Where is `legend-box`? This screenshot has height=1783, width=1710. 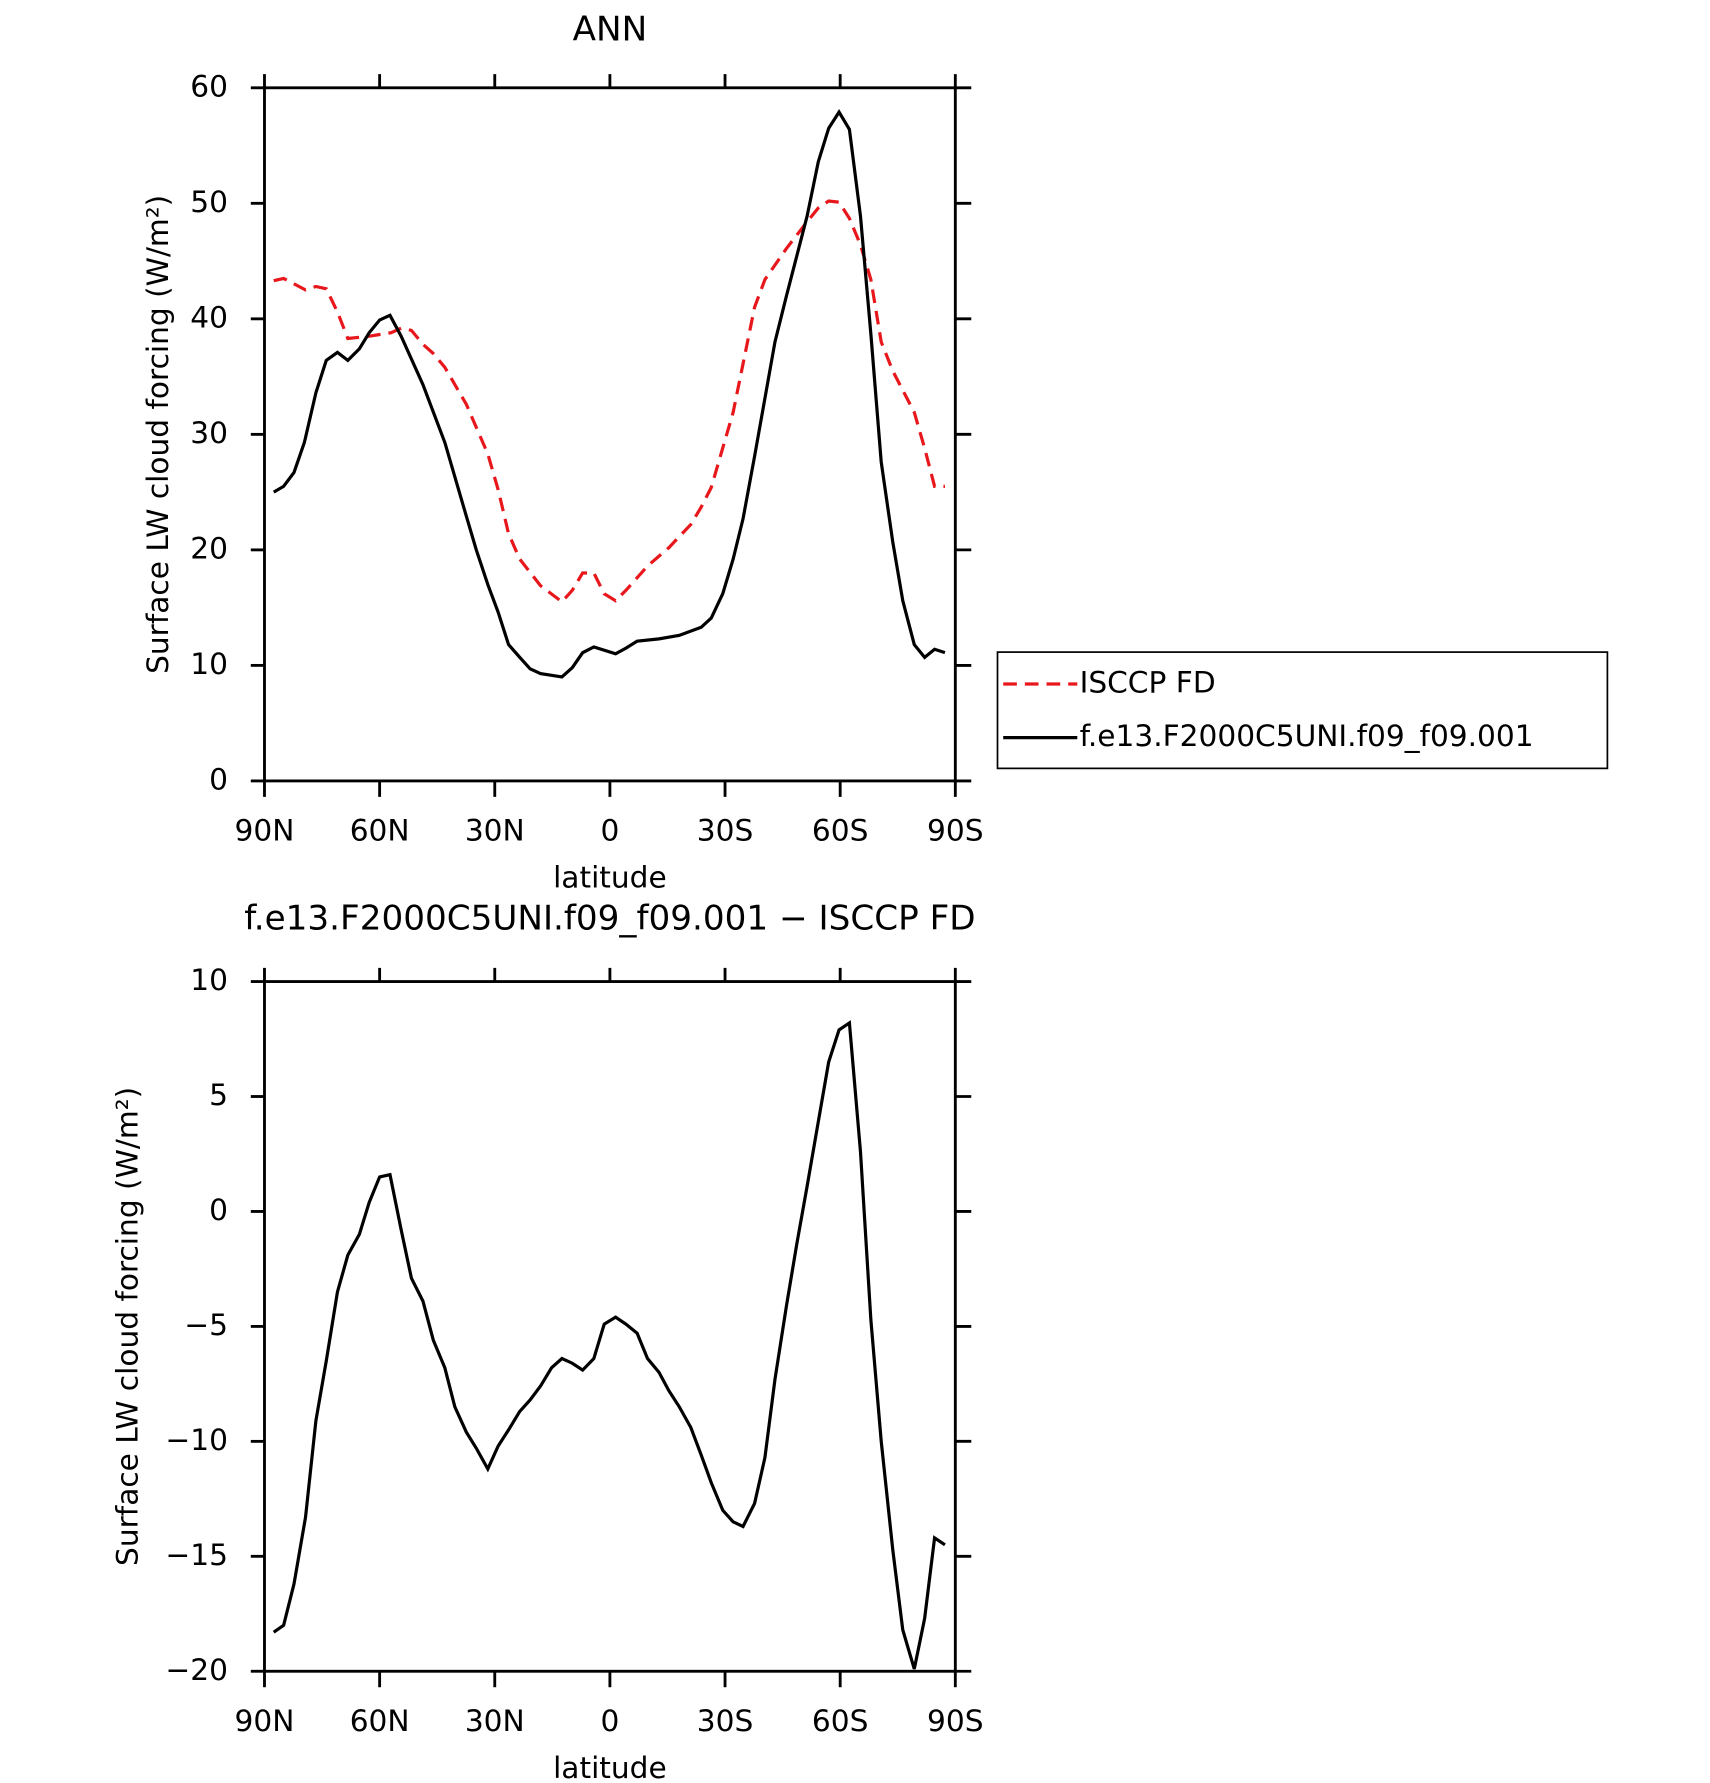 legend-box is located at coordinates (1302, 710).